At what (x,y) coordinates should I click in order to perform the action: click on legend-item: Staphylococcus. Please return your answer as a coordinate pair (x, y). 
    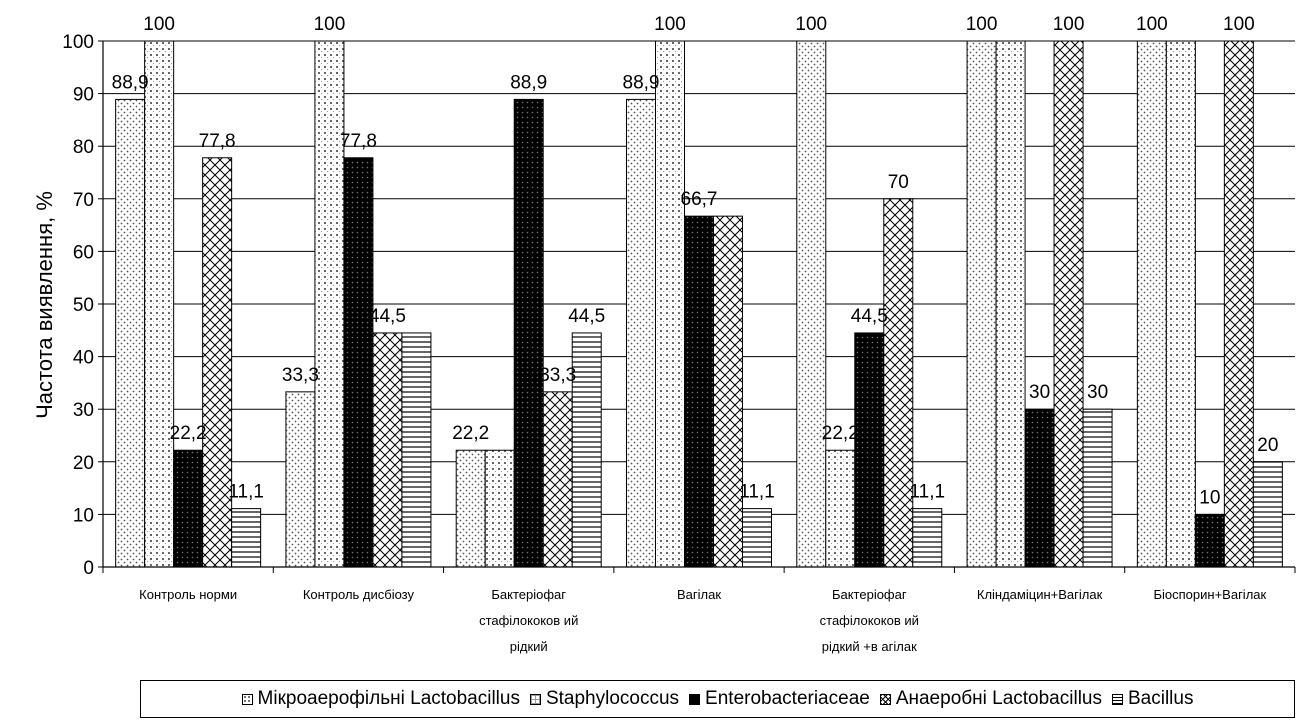
    Looking at the image, I should click on (604, 699).